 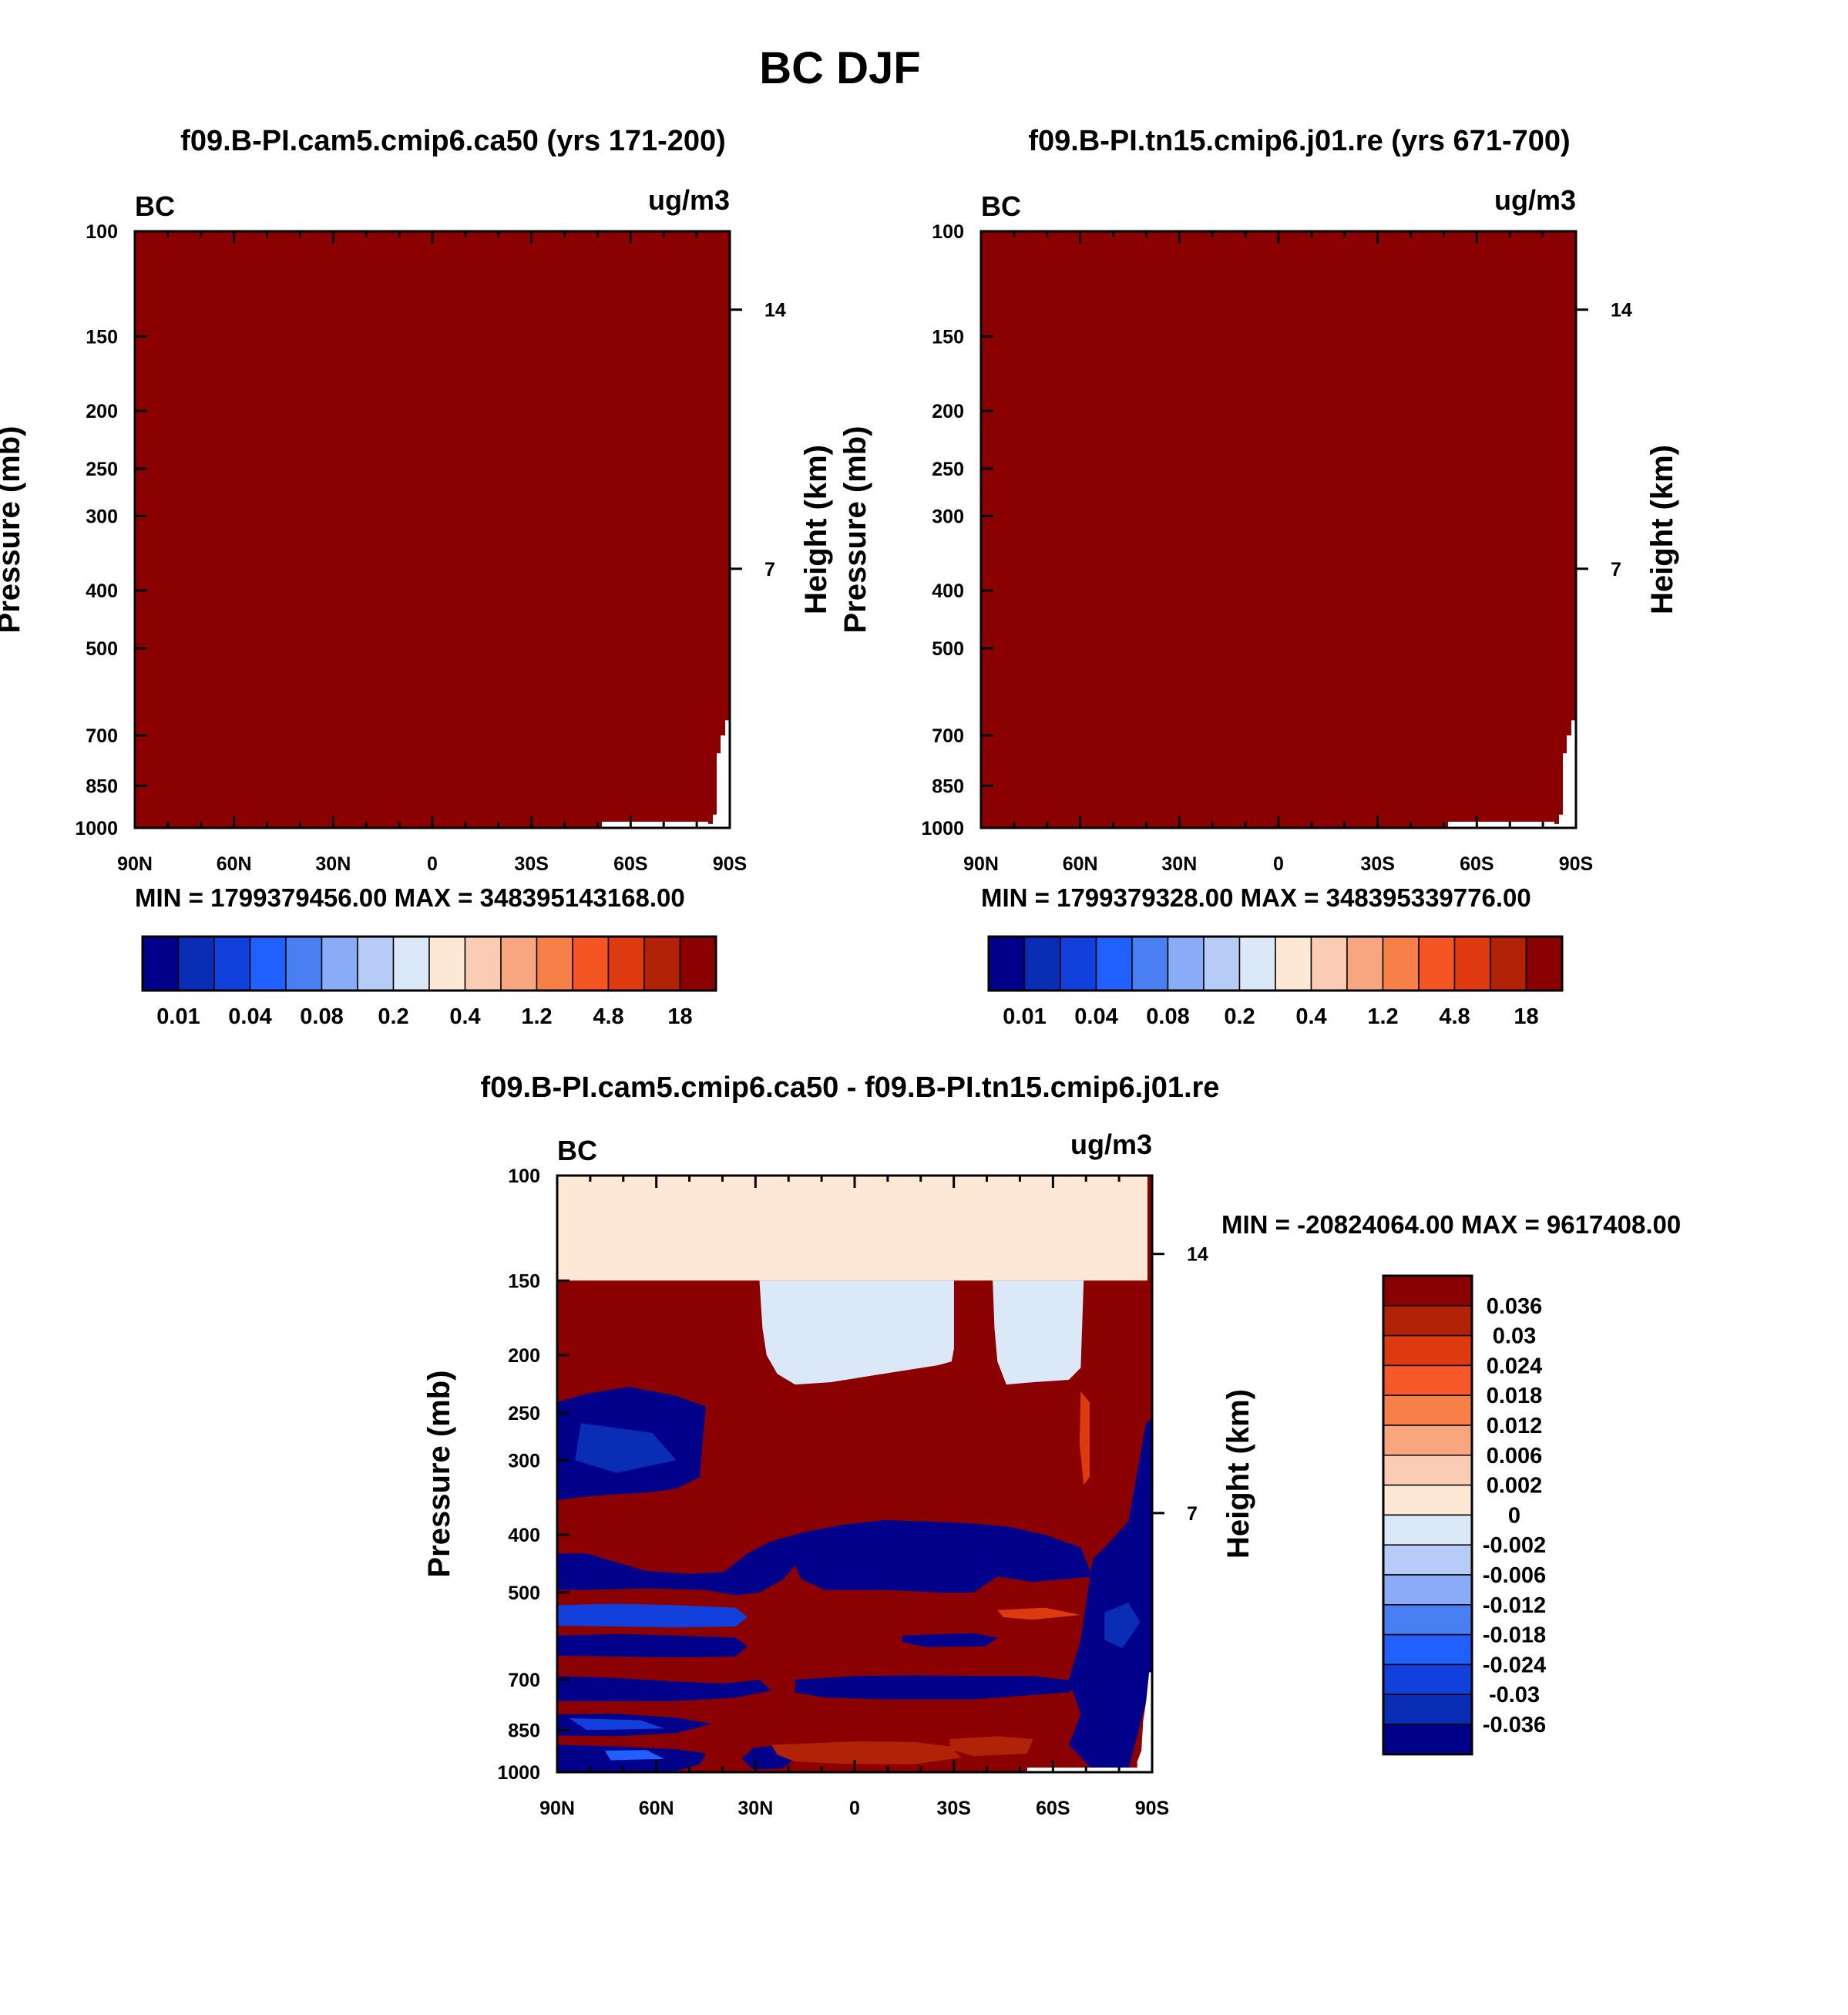 I want to click on y-tick-label: 300, so click(x=524, y=1461).